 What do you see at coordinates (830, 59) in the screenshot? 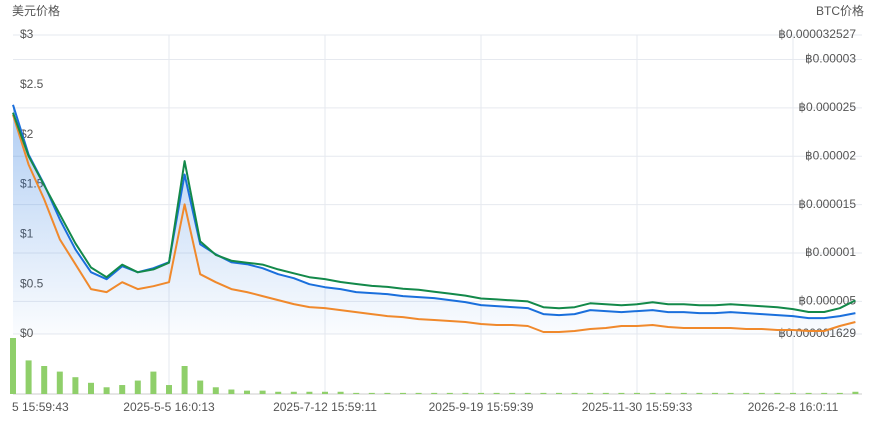
I see `y2-tick-label: ฿0.00003` at bounding box center [830, 59].